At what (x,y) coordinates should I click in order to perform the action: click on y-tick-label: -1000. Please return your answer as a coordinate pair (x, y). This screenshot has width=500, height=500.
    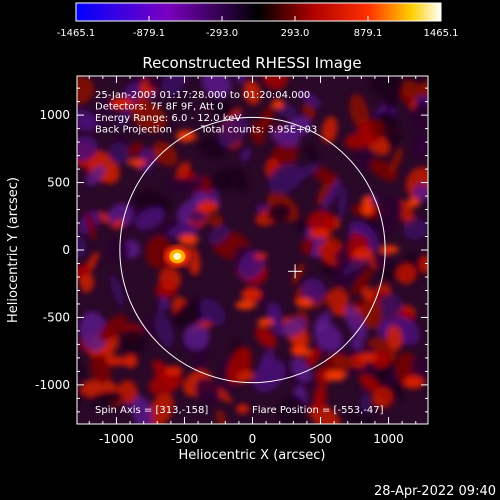
    Looking at the image, I should click on (52, 385).